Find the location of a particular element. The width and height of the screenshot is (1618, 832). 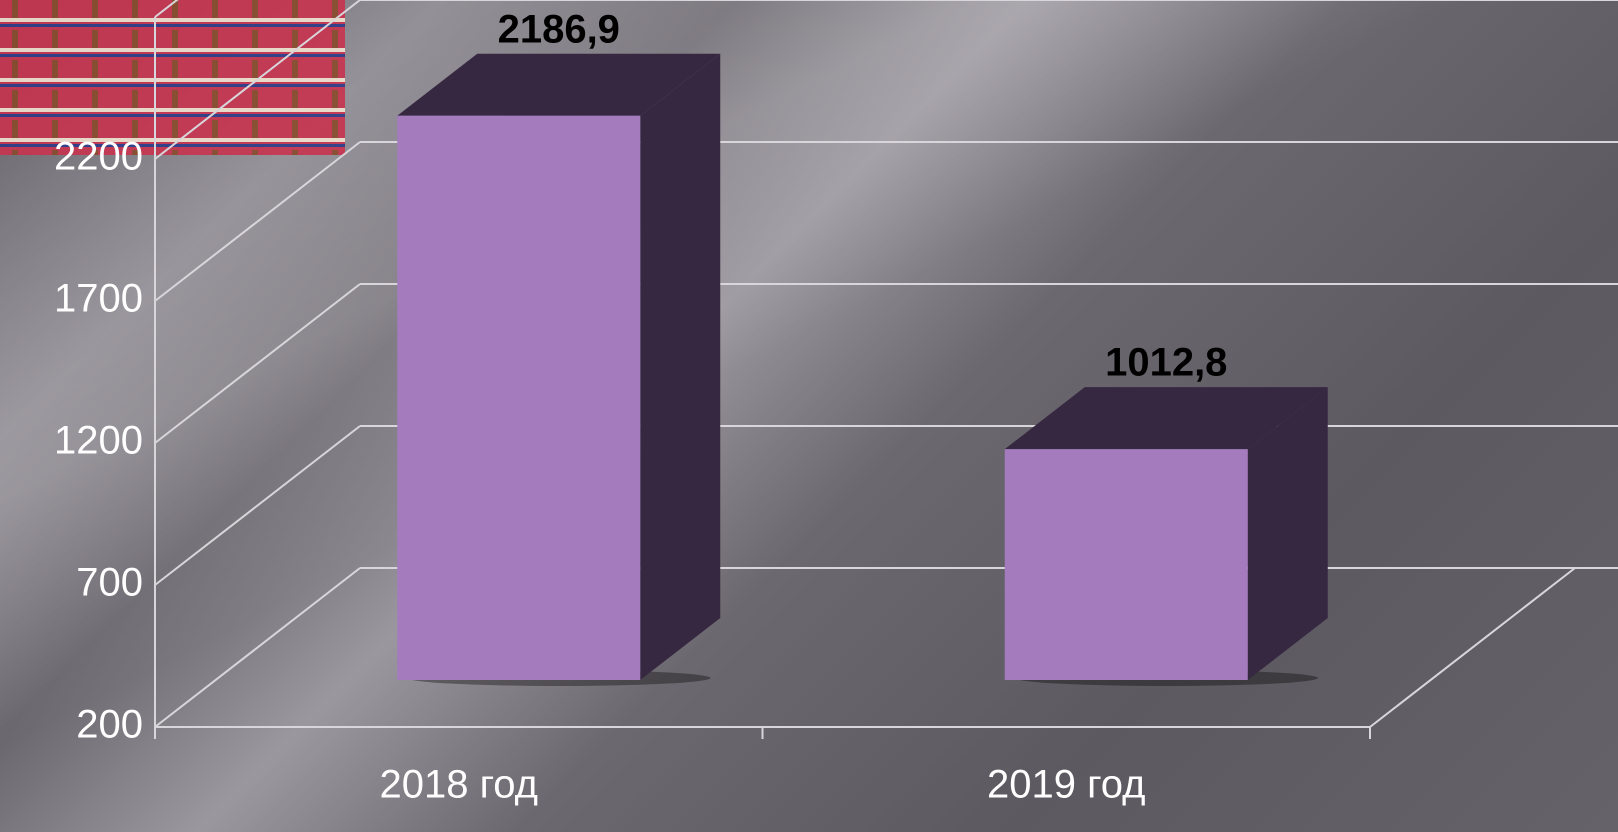

x-tick-label: 2019 год is located at coordinates (1066, 785).